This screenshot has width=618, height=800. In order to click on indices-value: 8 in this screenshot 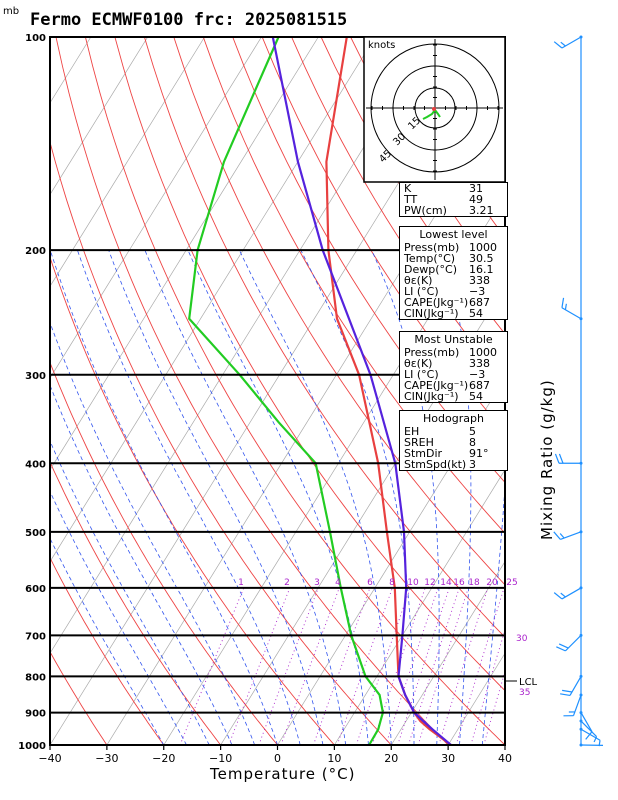, I will do `click(472, 442)`.